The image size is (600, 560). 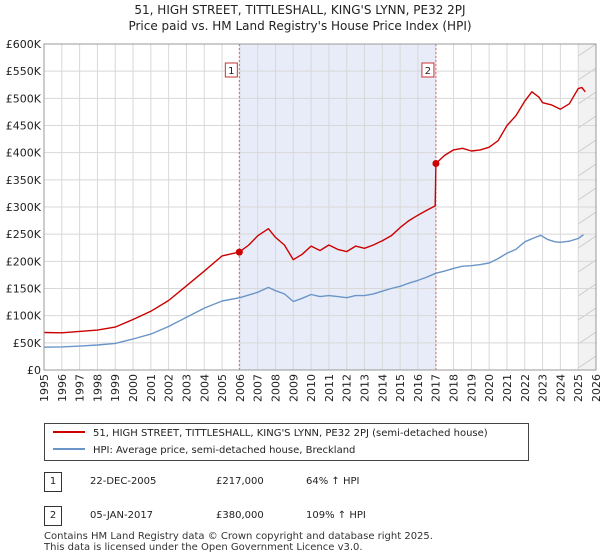 What do you see at coordinates (525, 388) in the screenshot?
I see `x-tick-label: 2022` at bounding box center [525, 388].